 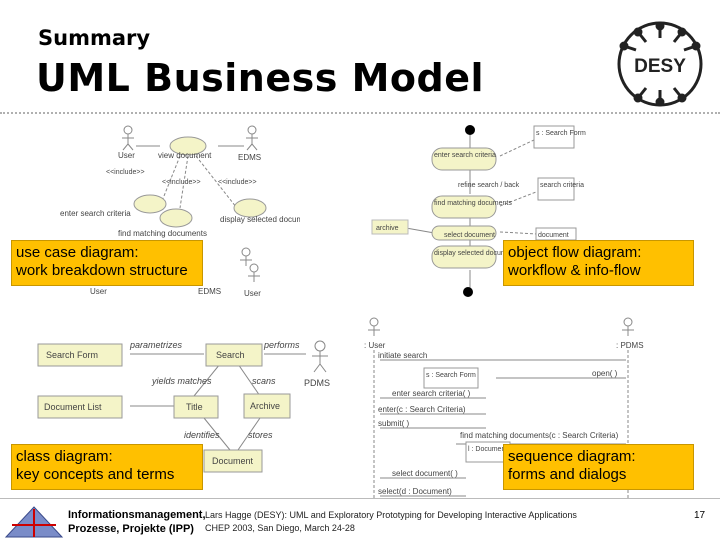 What do you see at coordinates (360, 113) in the screenshot?
I see `header-divider` at bounding box center [360, 113].